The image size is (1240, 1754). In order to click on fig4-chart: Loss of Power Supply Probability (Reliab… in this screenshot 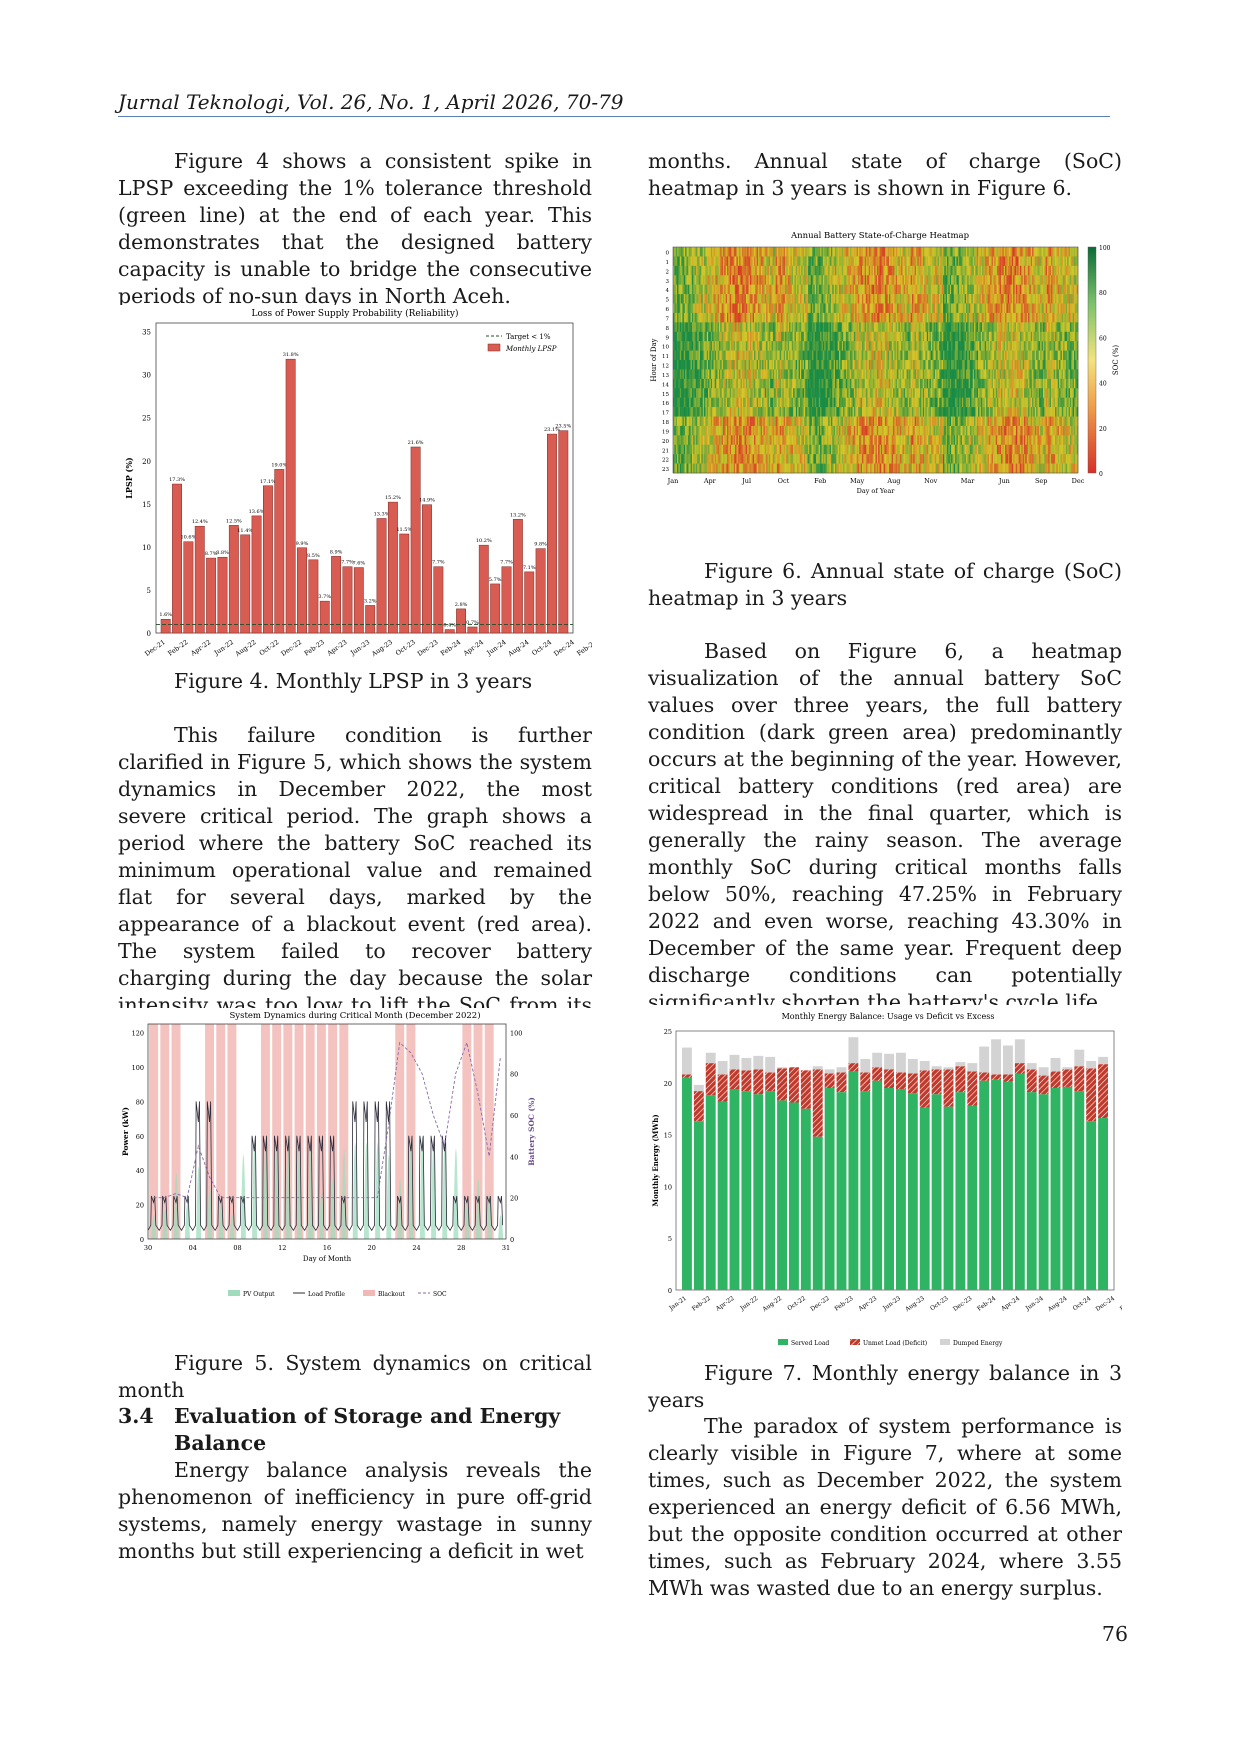, I will do `click(361, 483)`.